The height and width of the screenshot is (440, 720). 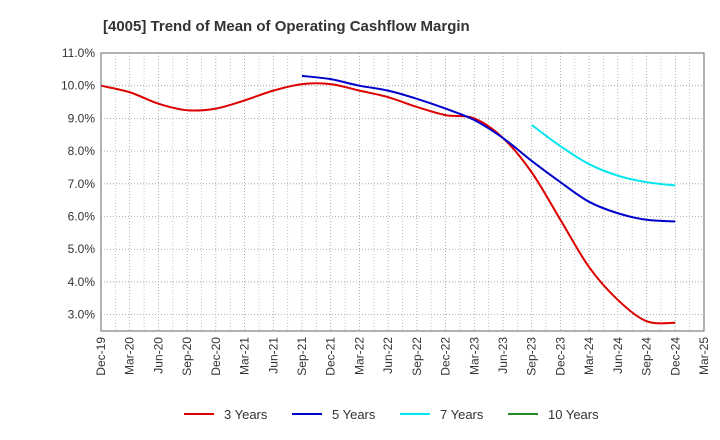 I want to click on x-tick-label: Jun-24, so click(x=618, y=355).